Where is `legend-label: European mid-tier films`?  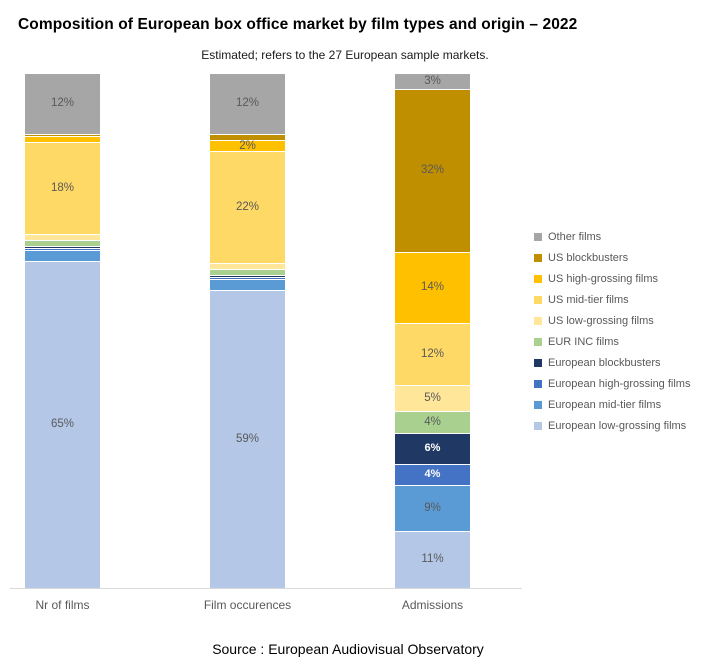 legend-label: European mid-tier films is located at coordinates (605, 405).